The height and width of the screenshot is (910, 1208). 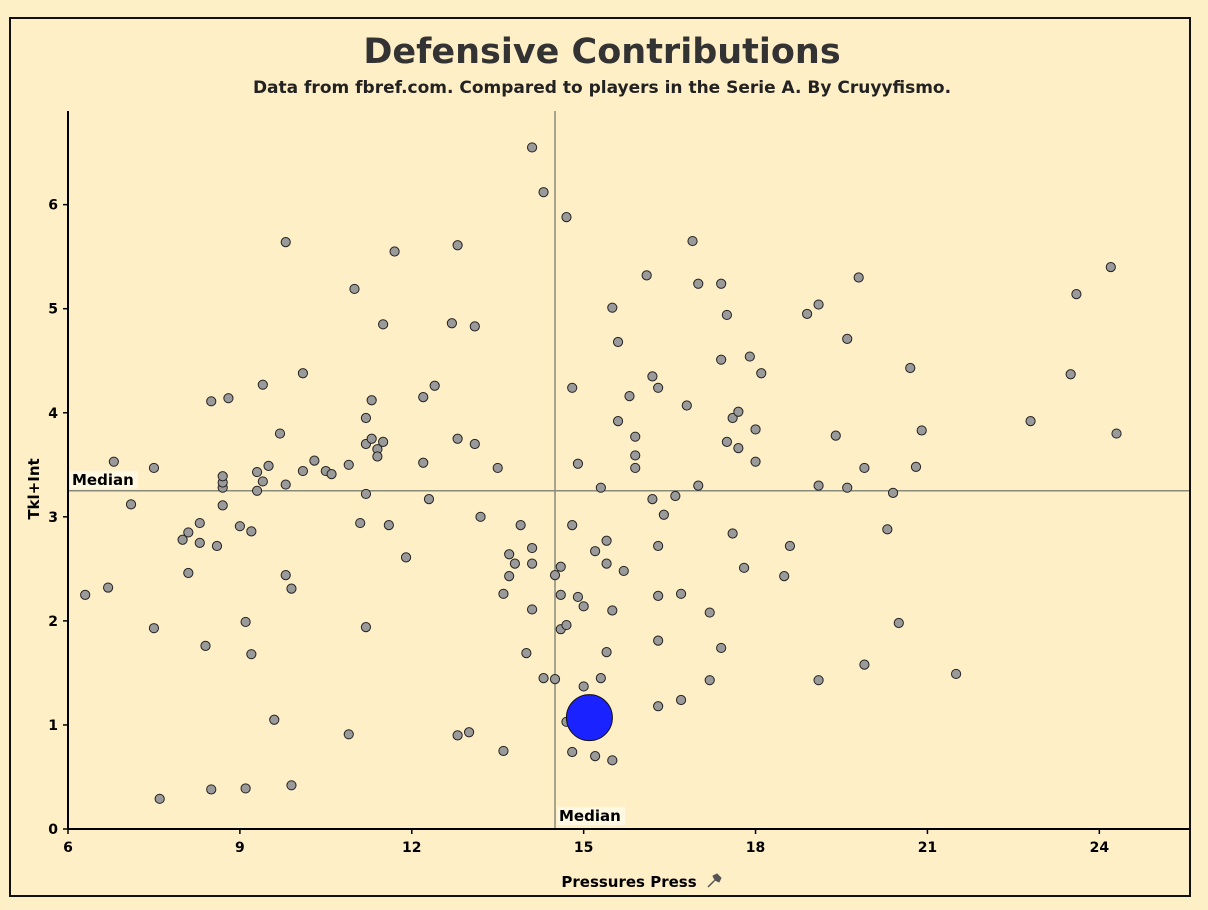 I want to click on x-tick-label: 24, so click(x=1100, y=848).